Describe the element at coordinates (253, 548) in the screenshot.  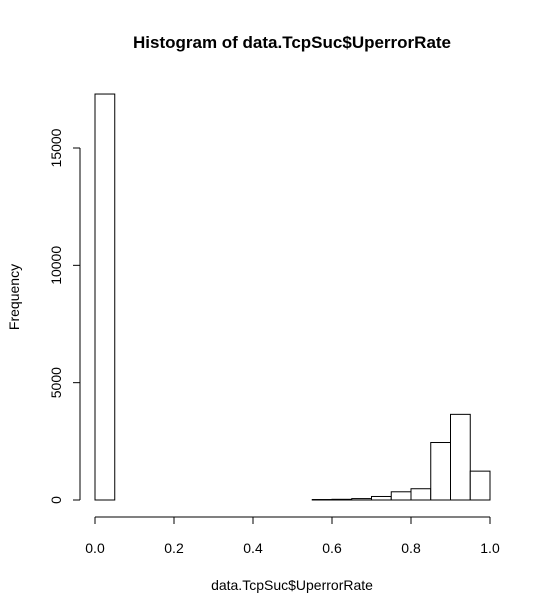
I see `x-tick-label: 0.4` at that location.